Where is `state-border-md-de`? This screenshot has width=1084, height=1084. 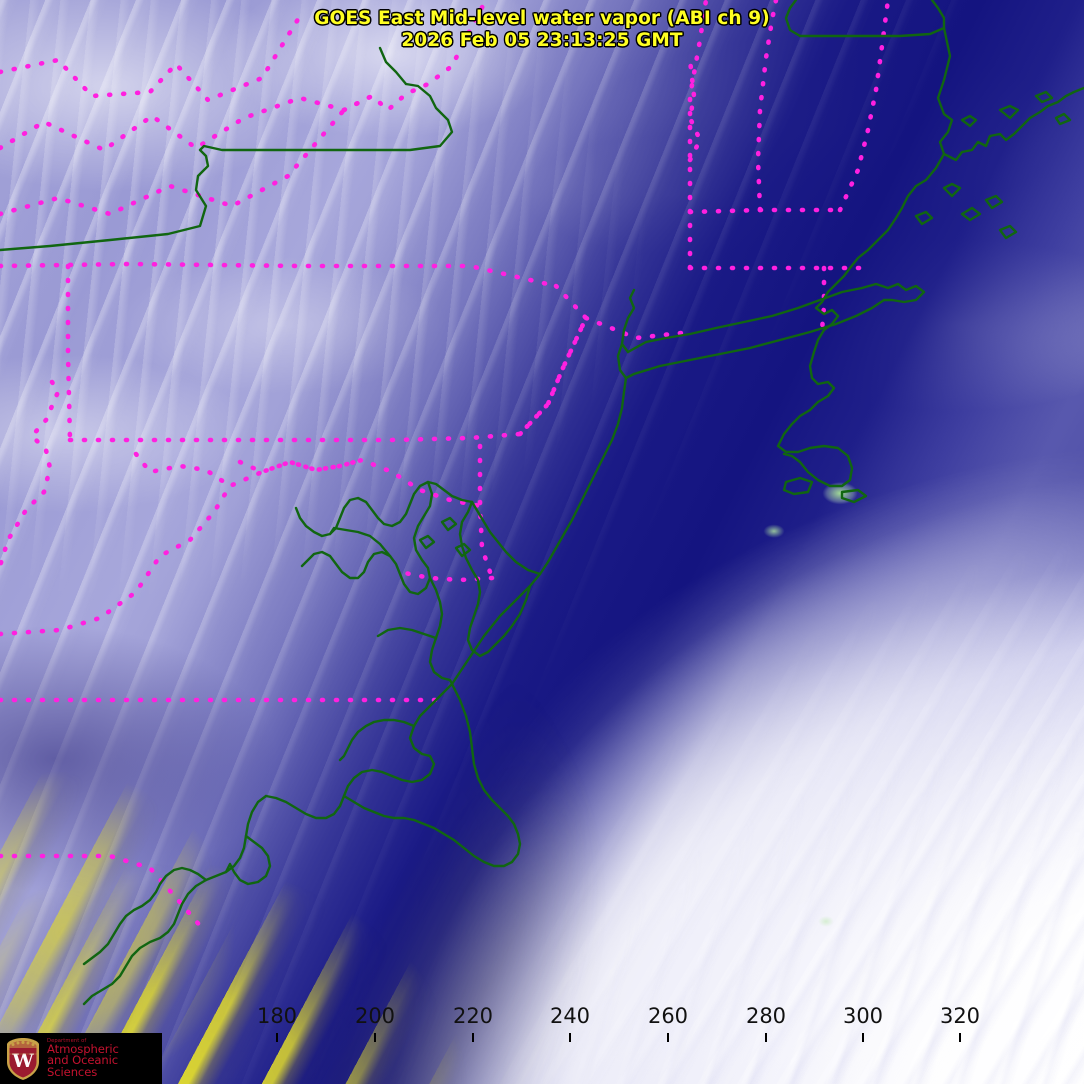 state-border-md-de is located at coordinates (486, 512).